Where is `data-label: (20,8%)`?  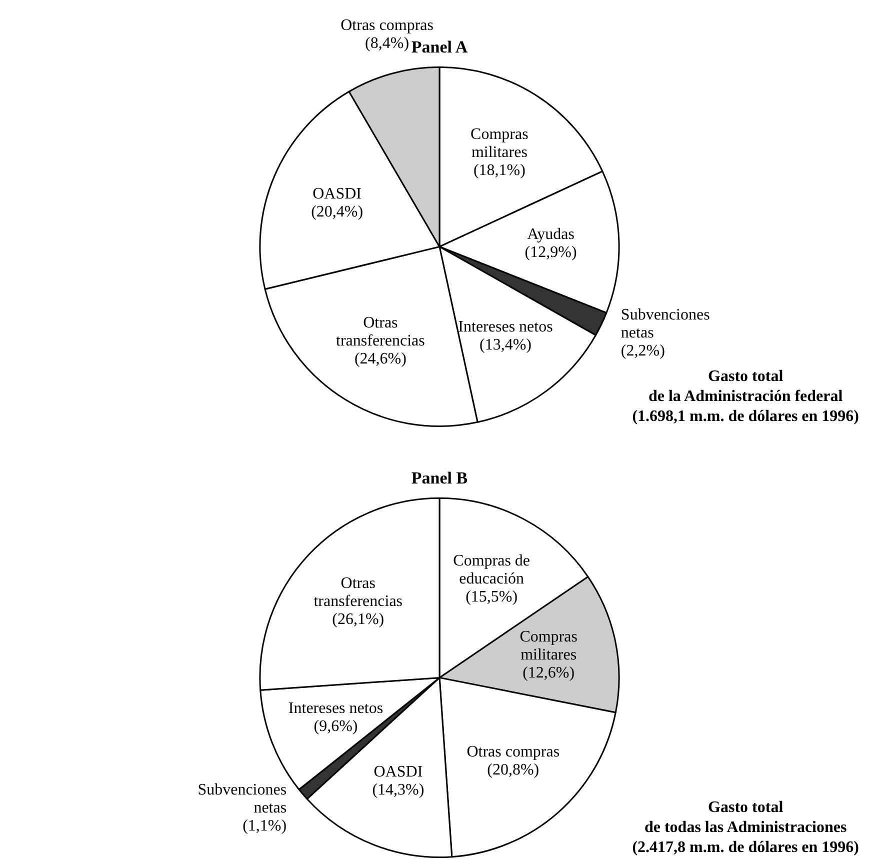
data-label: (20,8%) is located at coordinates (513, 769).